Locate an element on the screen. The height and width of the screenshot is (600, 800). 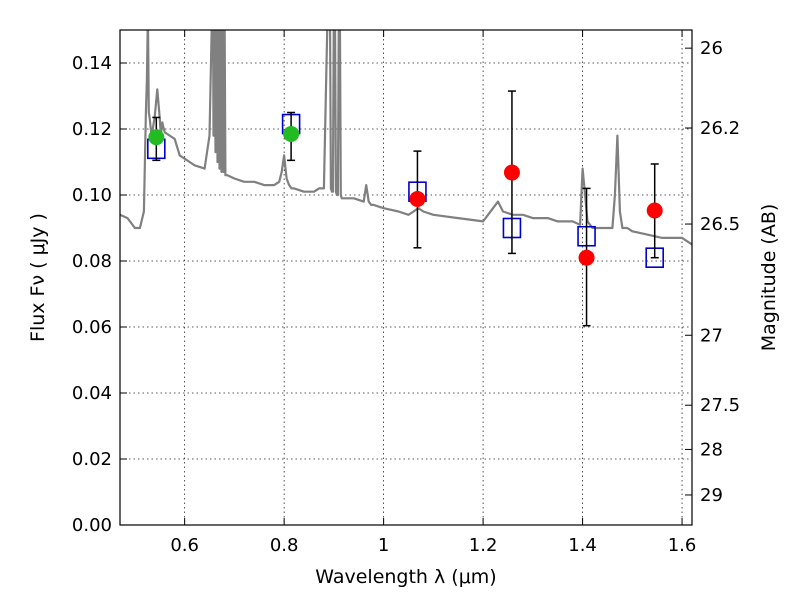
y-tick-label: 0.00 is located at coordinates (92, 525).